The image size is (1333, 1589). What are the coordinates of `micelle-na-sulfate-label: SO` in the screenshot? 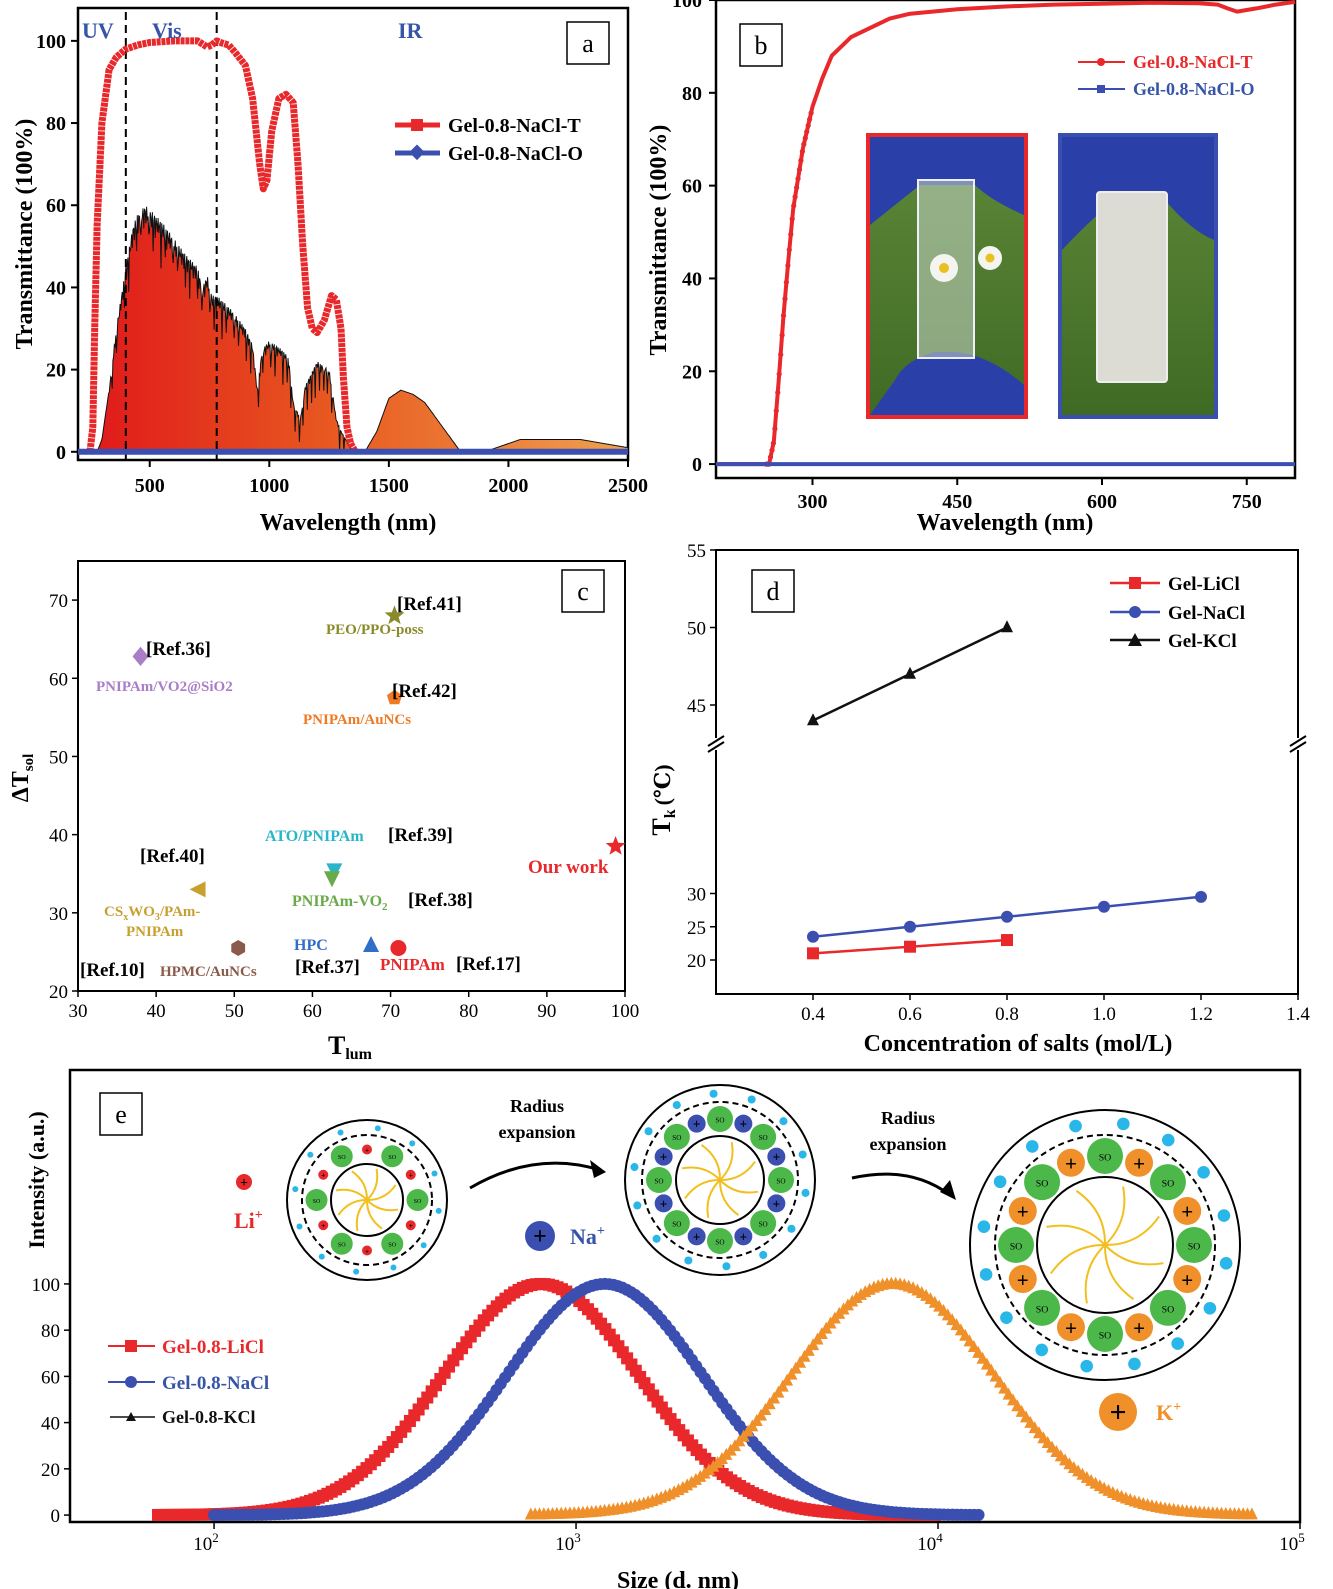 It's located at (719, 1120).